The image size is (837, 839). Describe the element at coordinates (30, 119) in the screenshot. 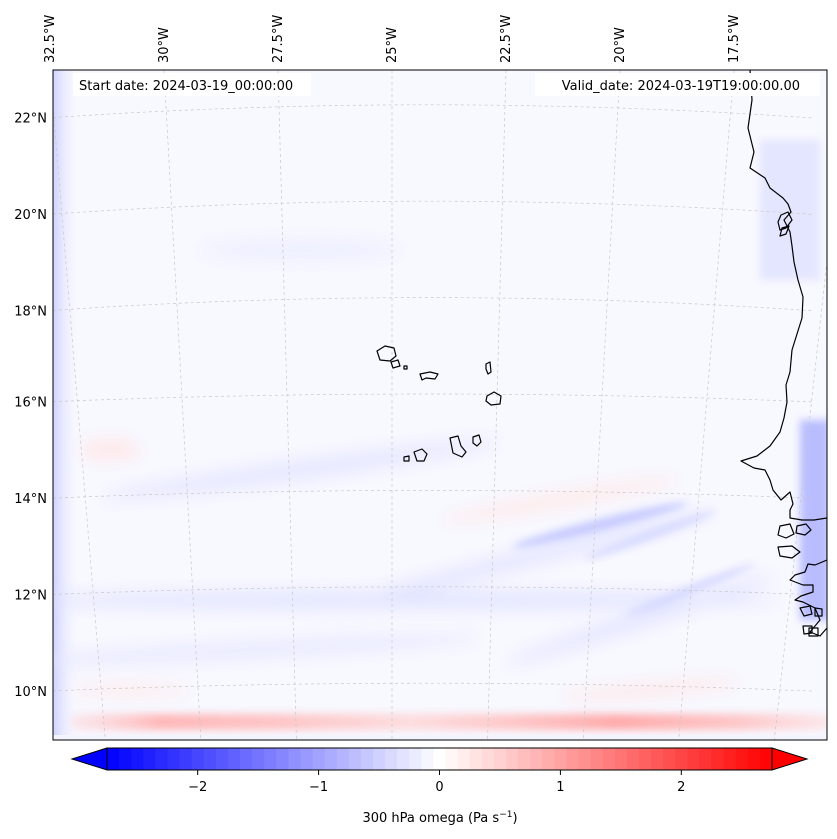

I see `lat-label: 22°N` at that location.